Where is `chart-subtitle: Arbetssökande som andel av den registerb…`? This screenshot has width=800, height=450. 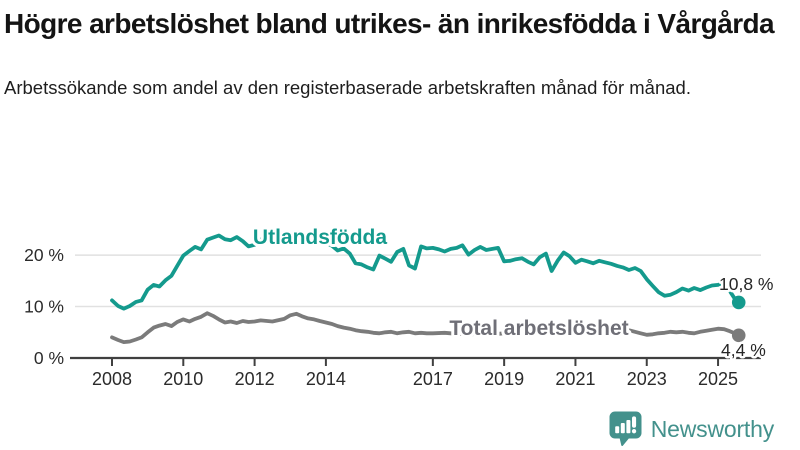 chart-subtitle: Arbetssökande som andel av den registerb… is located at coordinates (347, 87).